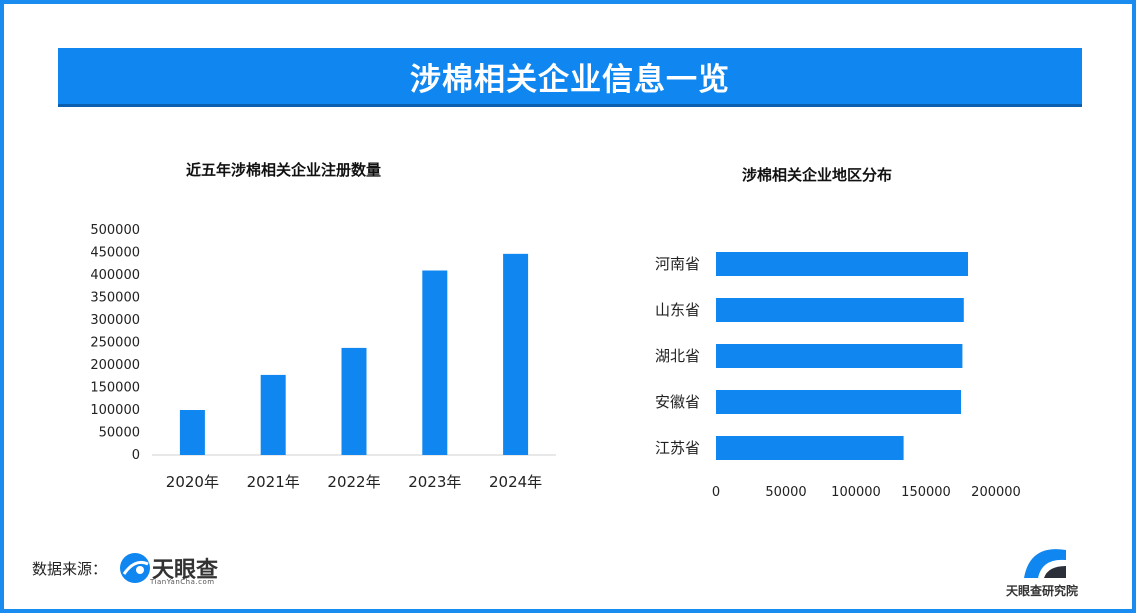  Describe the element at coordinates (515, 482) in the screenshot. I see `bar-x-category-label: 2024年` at that location.